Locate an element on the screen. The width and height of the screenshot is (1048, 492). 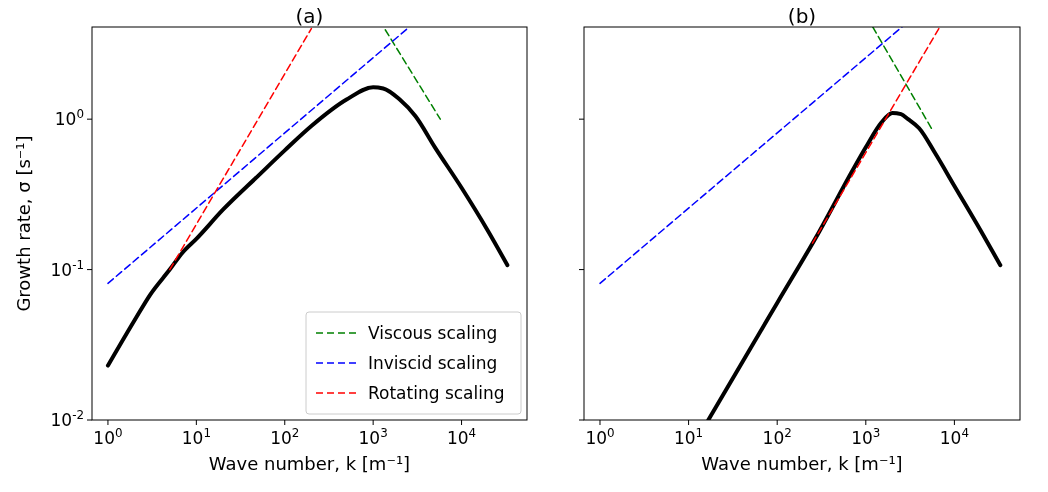
legend-label: Rotating scaling is located at coordinates (436, 393).